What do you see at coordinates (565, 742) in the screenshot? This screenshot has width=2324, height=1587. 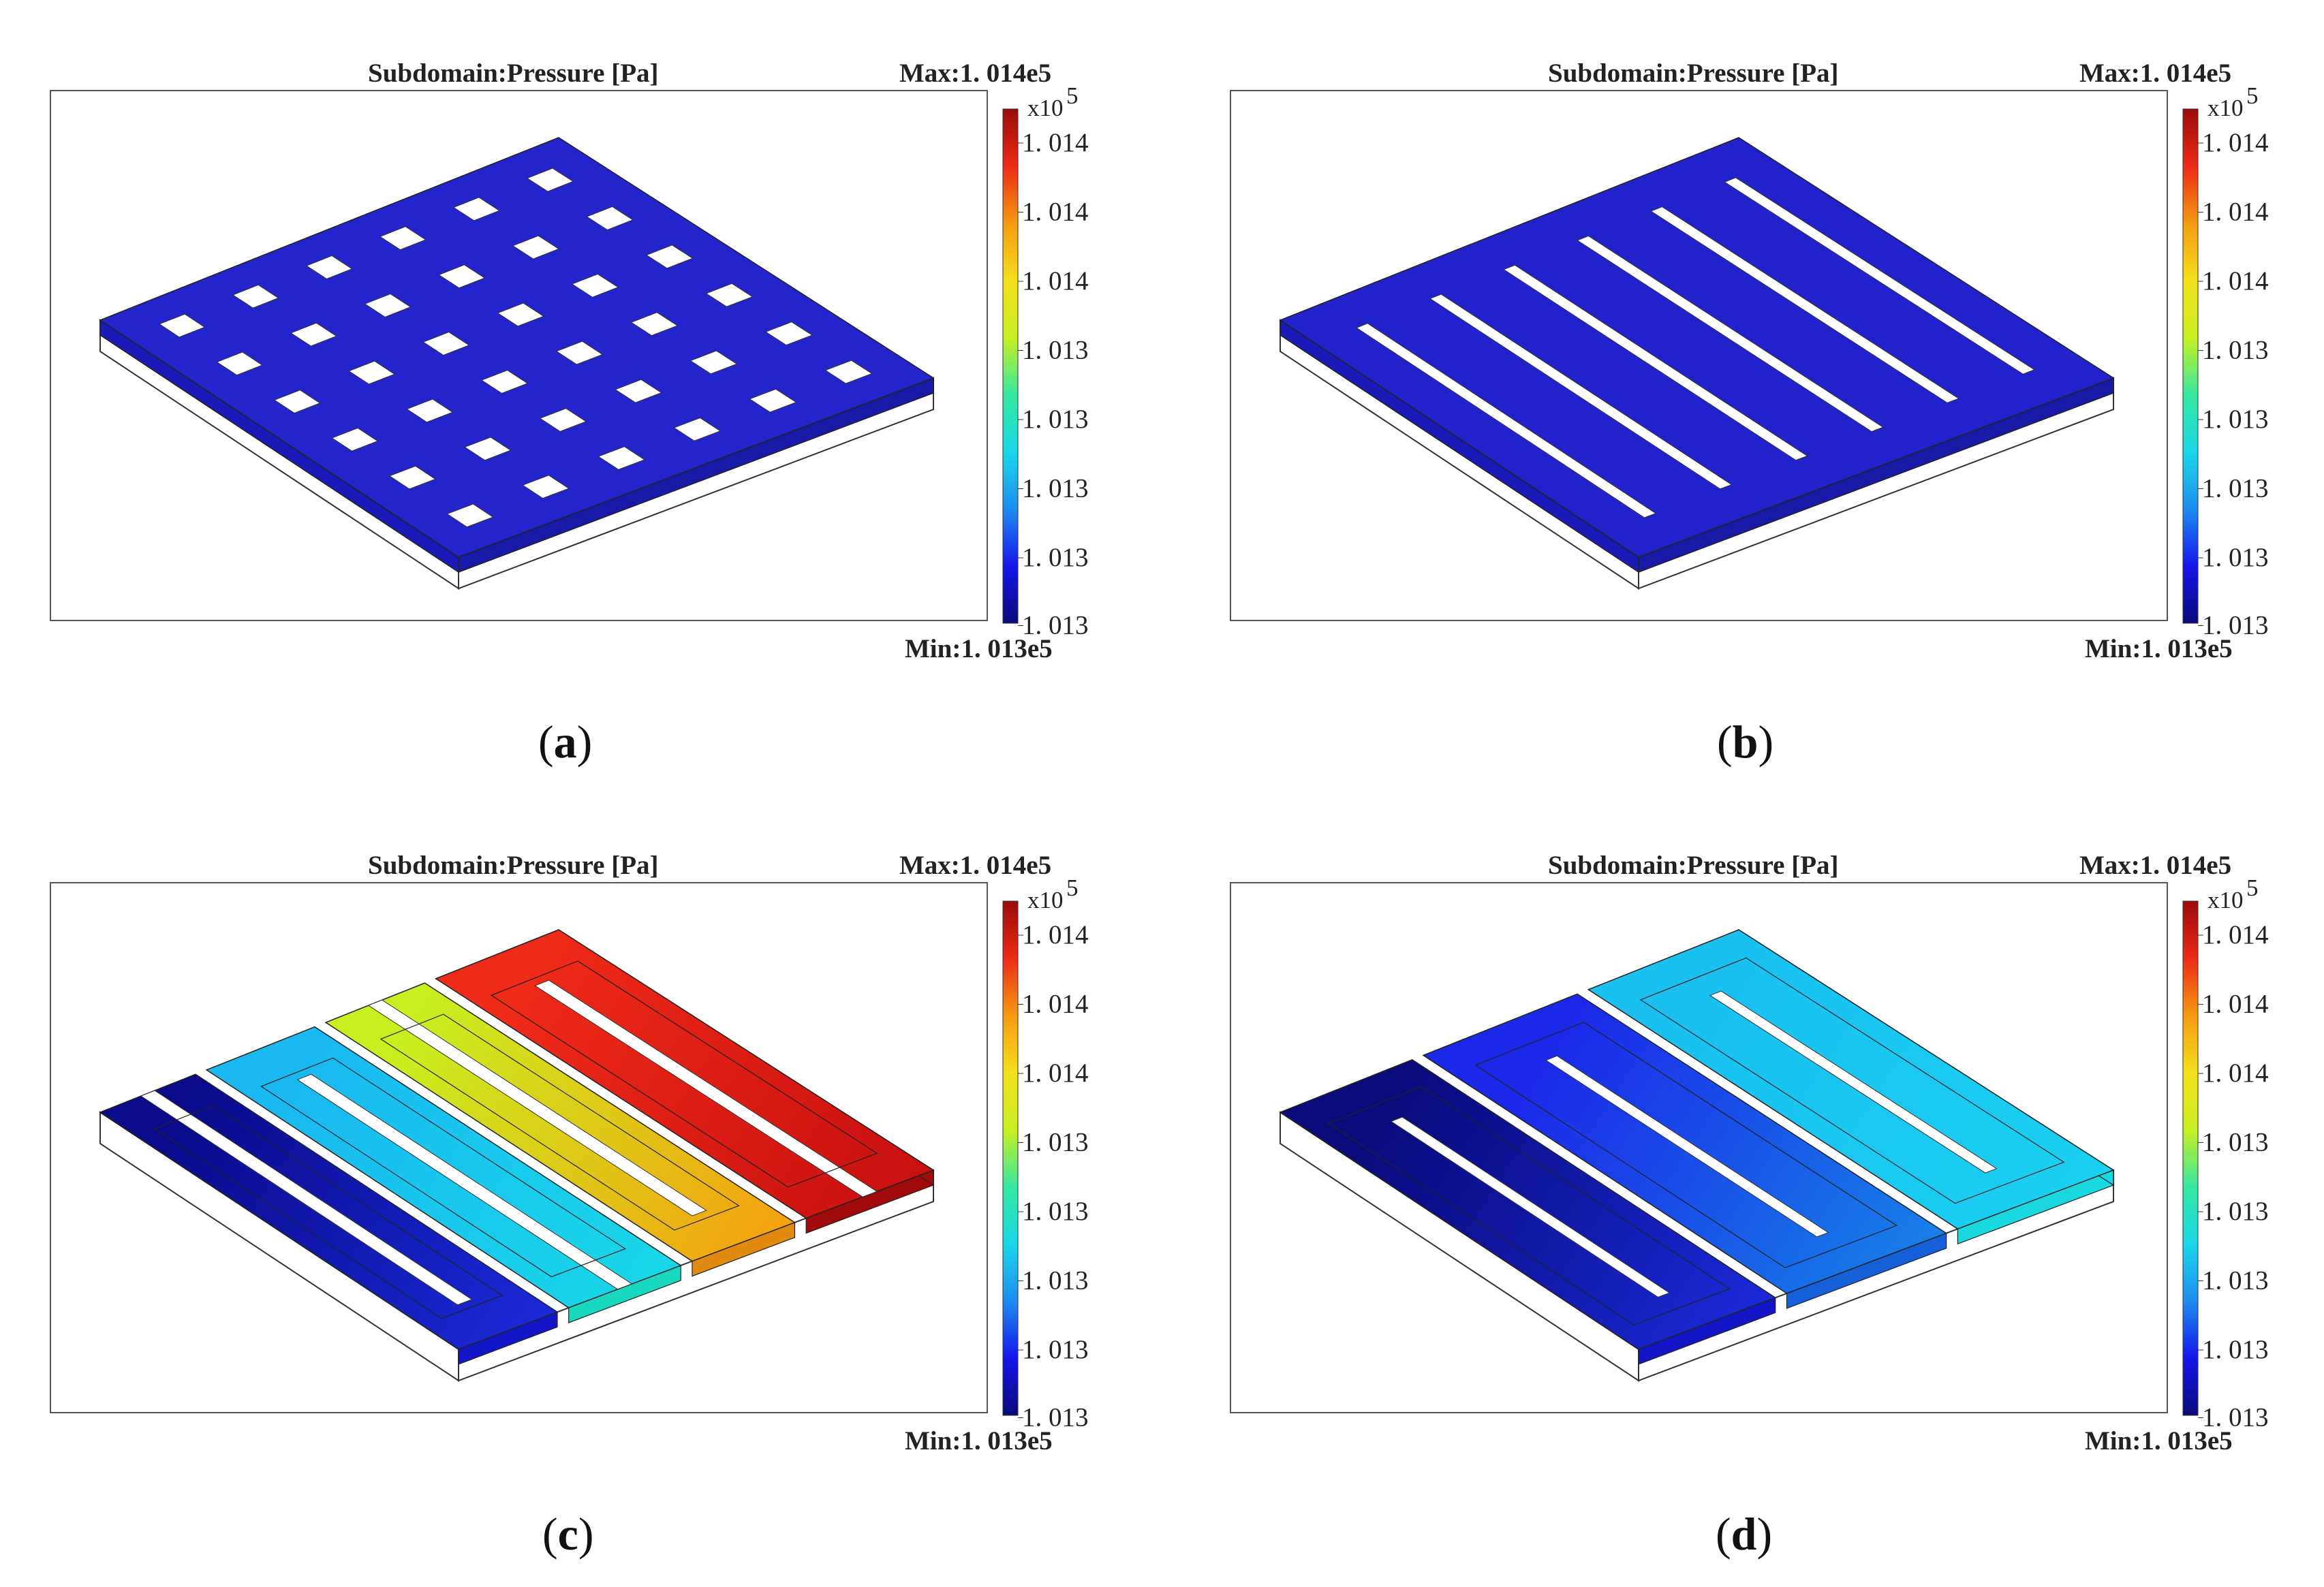 I see `caption-a: (a)` at bounding box center [565, 742].